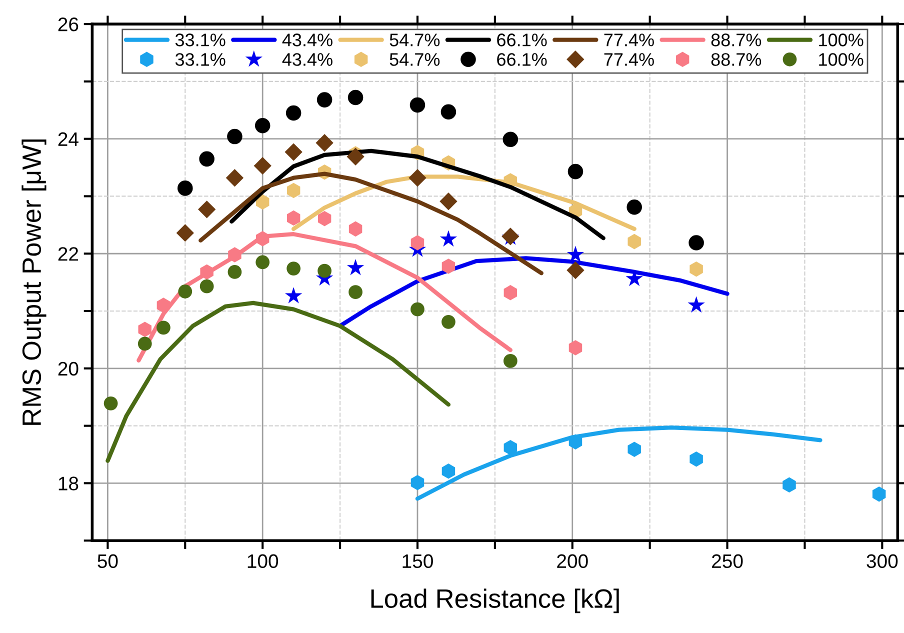  I want to click on y-tick-label: 24, so click(68, 139).